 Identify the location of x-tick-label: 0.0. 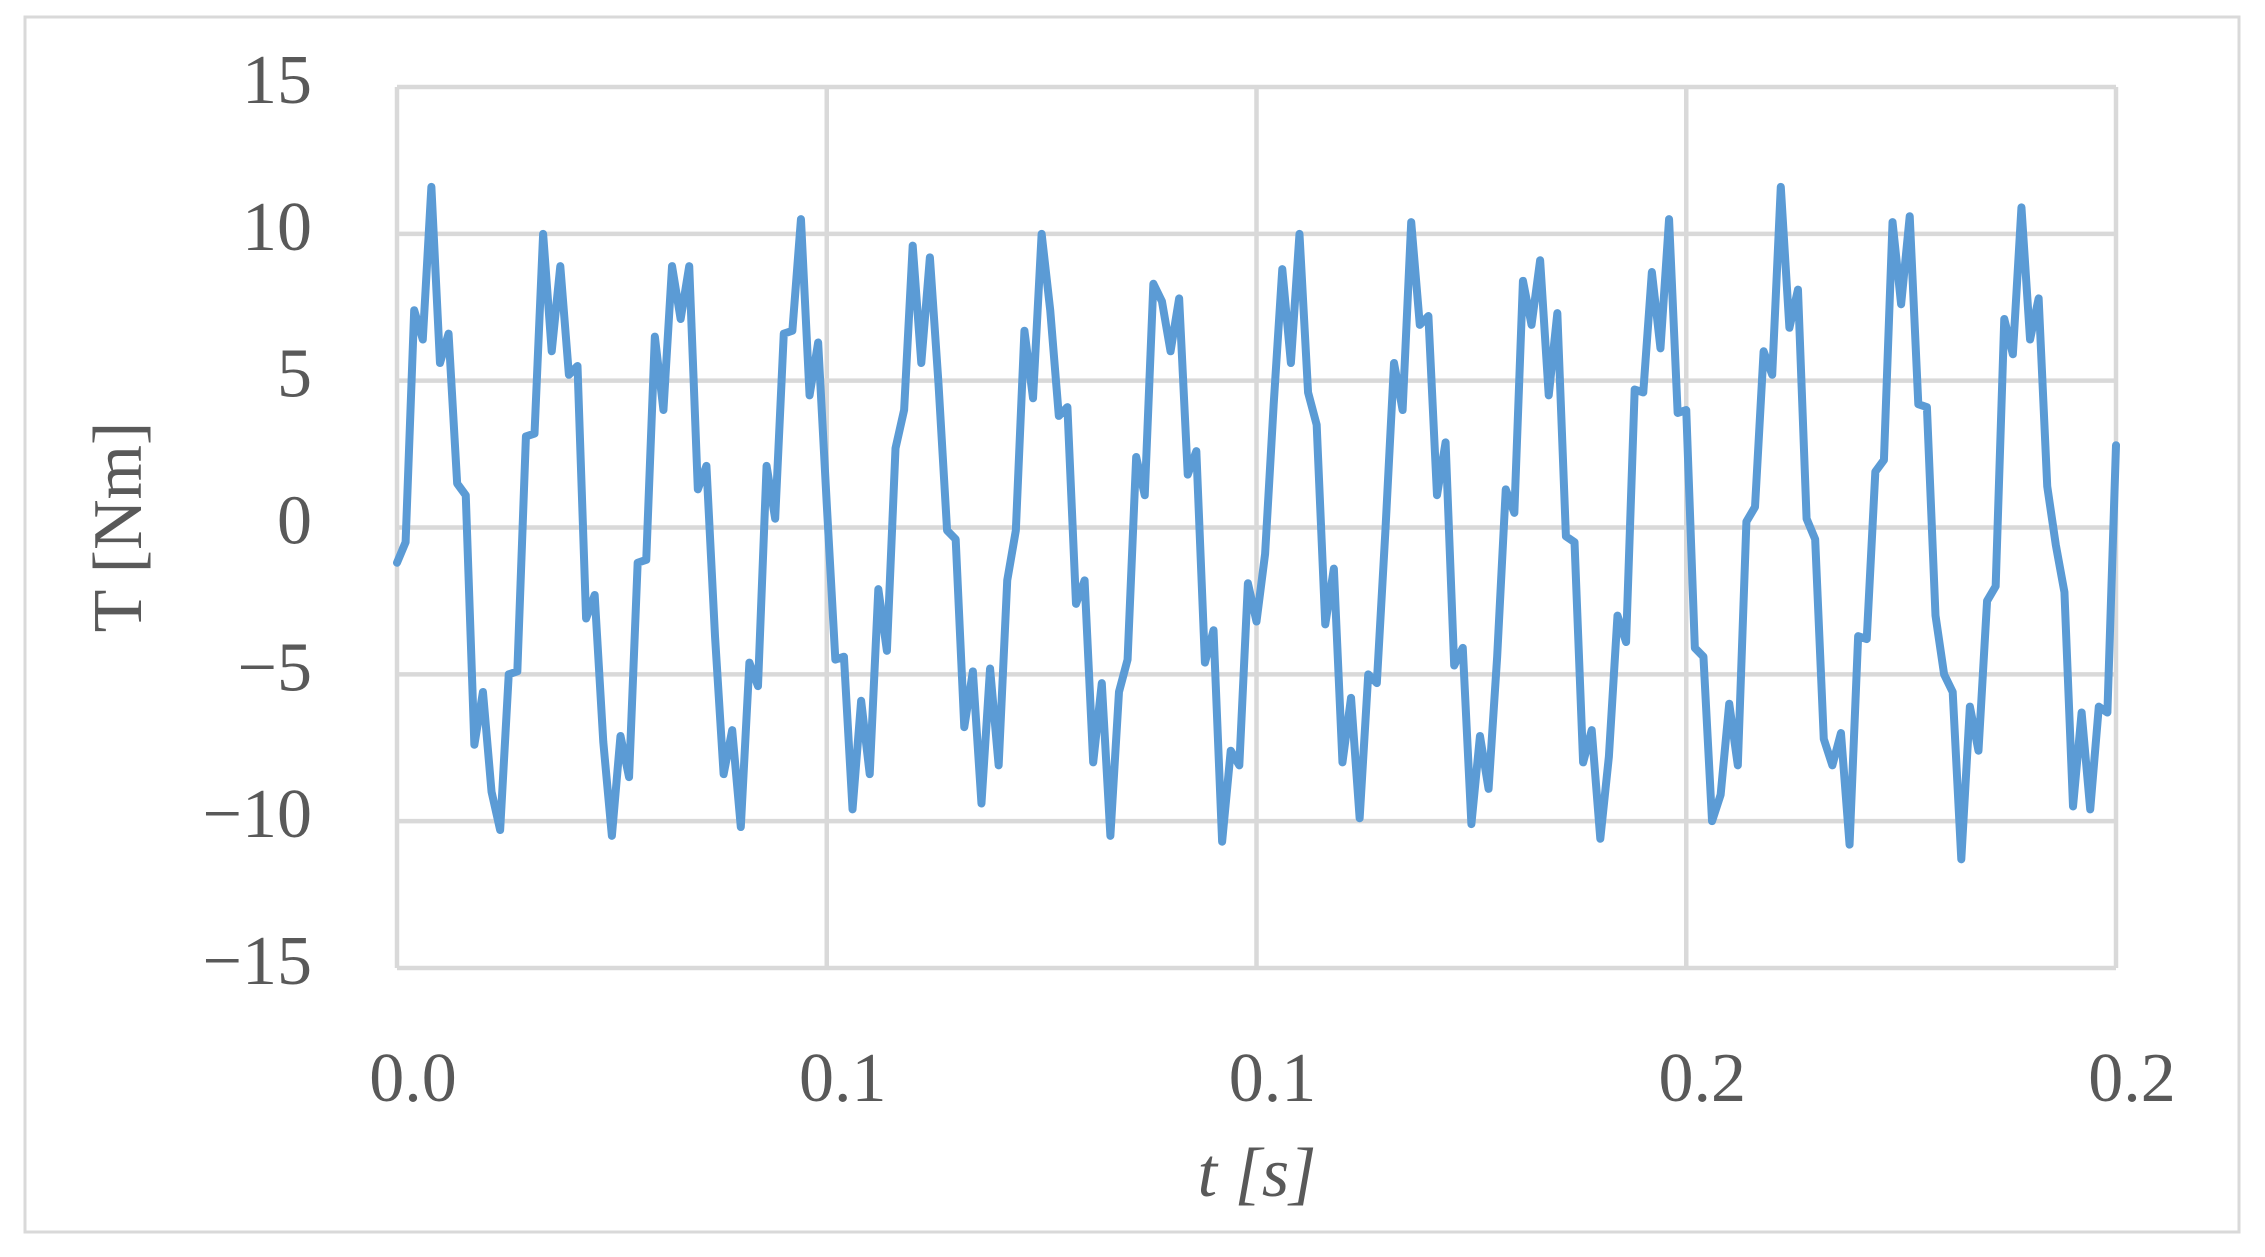
(413, 1078).